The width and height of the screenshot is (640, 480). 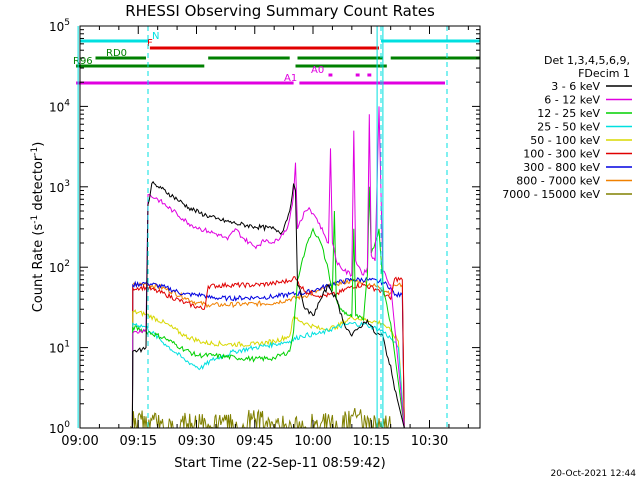 What do you see at coordinates (59, 428) in the screenshot?
I see `y-tick-label-0: 10⁰` at bounding box center [59, 428].